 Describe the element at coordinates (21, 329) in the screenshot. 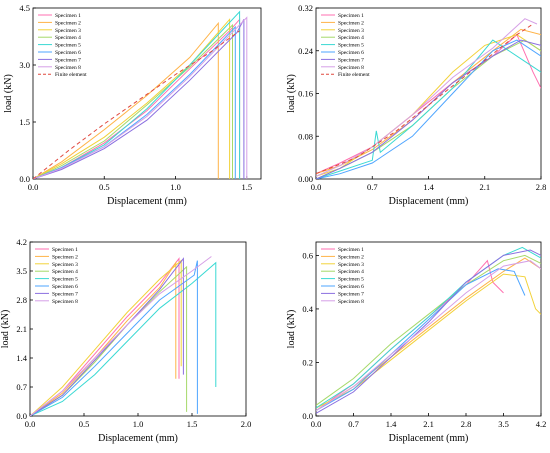

I see `y-tick-label: 2.1` at that location.